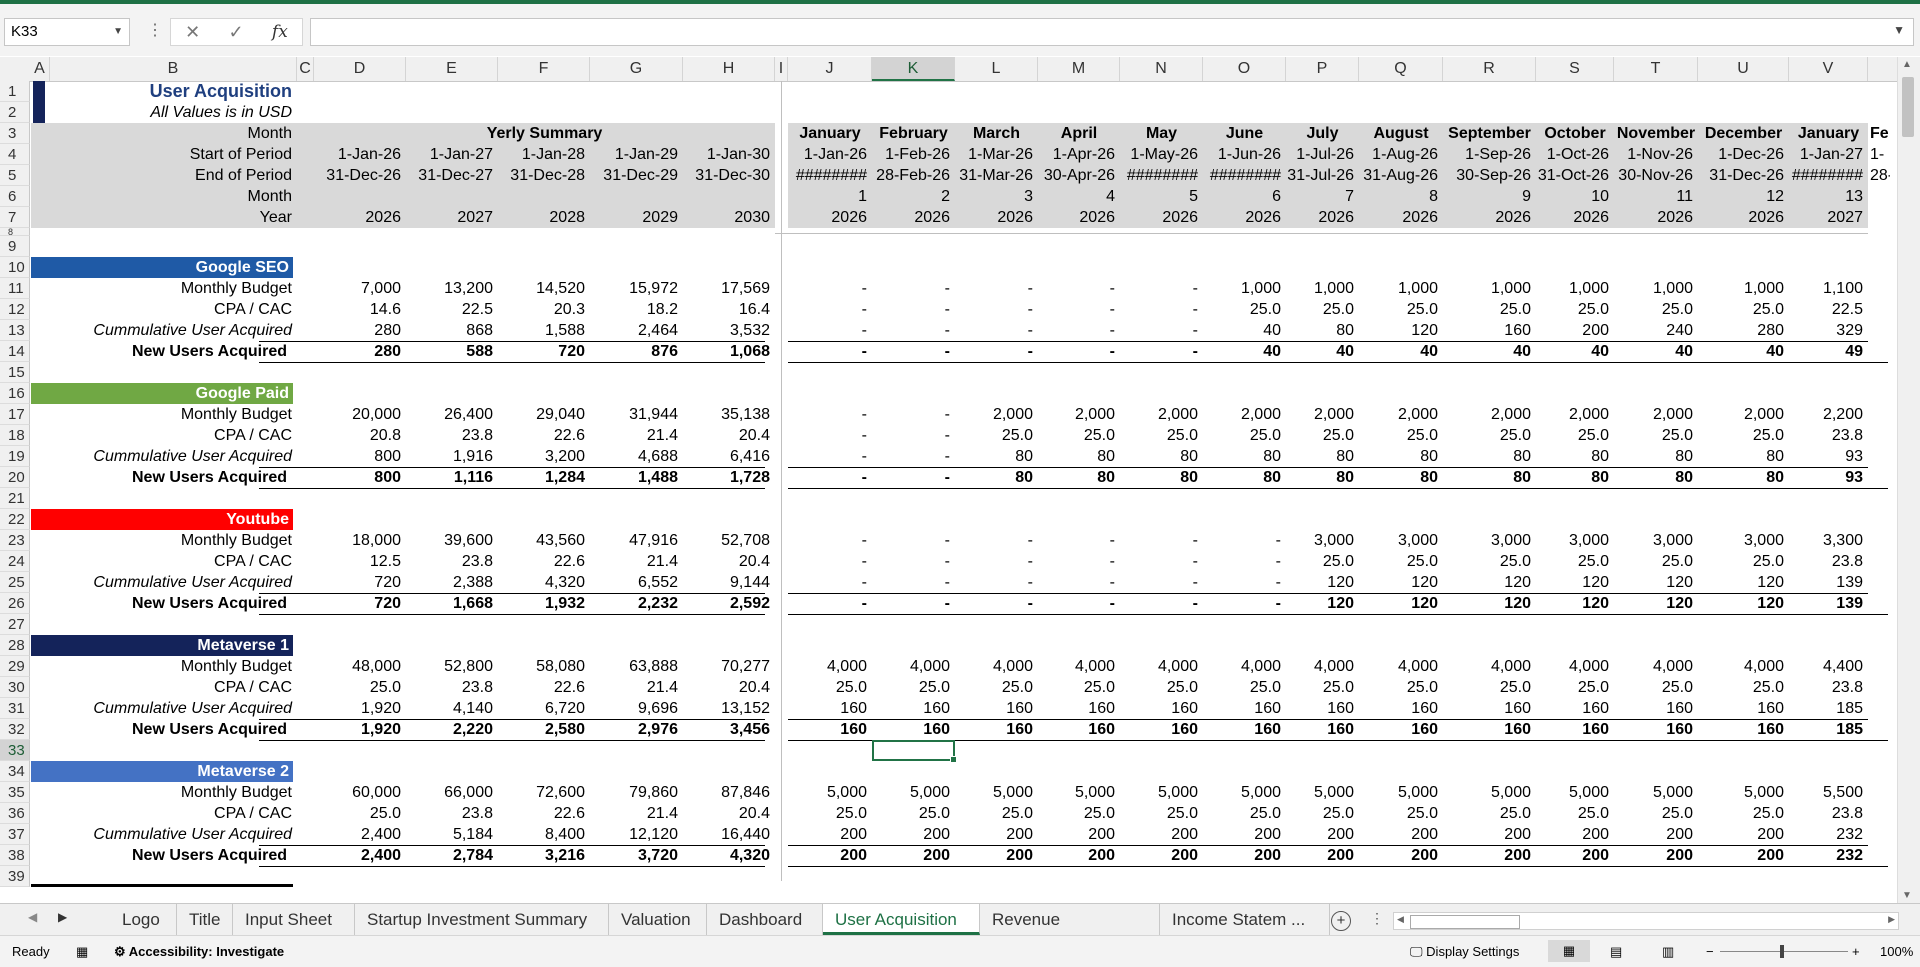  I want to click on month-name: February, so click(913, 133).